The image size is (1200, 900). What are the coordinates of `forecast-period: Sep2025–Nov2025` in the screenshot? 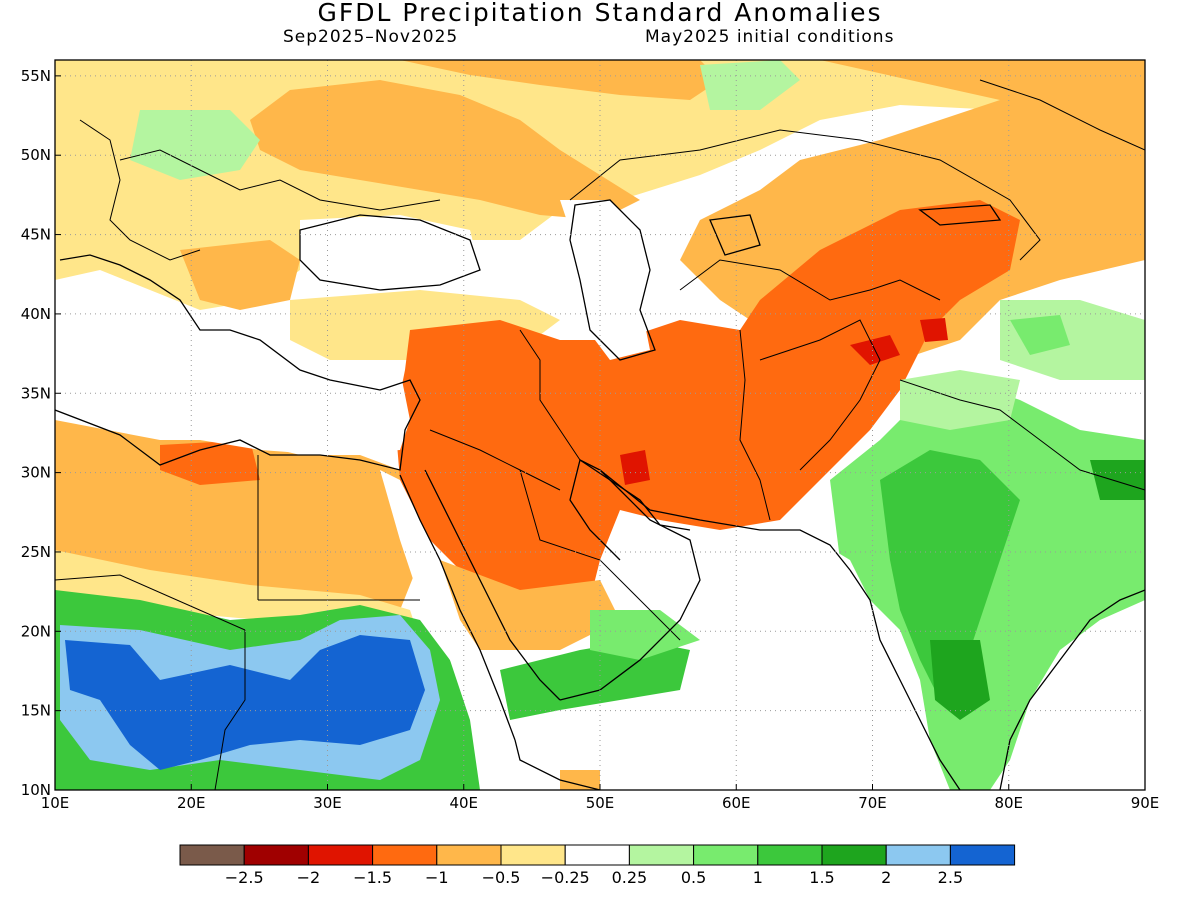 It's located at (371, 37).